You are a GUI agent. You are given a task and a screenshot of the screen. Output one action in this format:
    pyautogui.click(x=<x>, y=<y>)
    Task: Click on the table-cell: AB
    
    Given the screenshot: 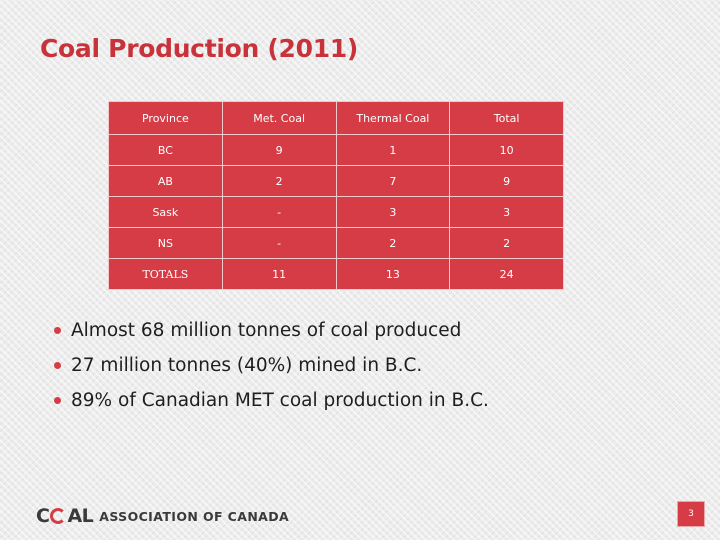 What is the action you would take?
    pyautogui.click(x=165, y=181)
    